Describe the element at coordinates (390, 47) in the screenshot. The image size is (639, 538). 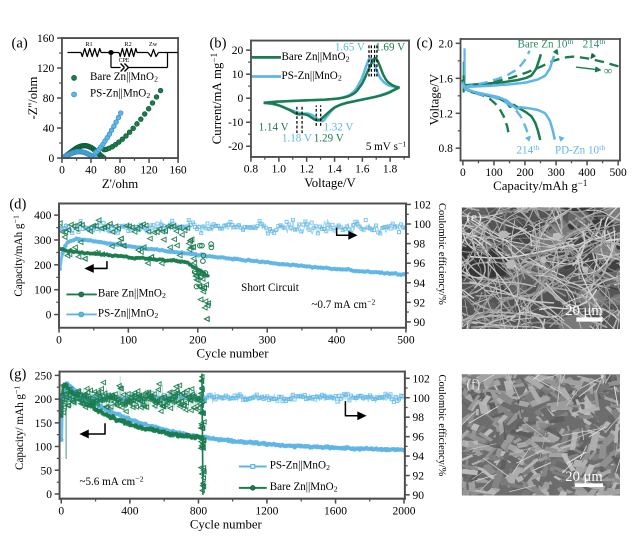
I see `svg-text: 1.69 V` at that location.